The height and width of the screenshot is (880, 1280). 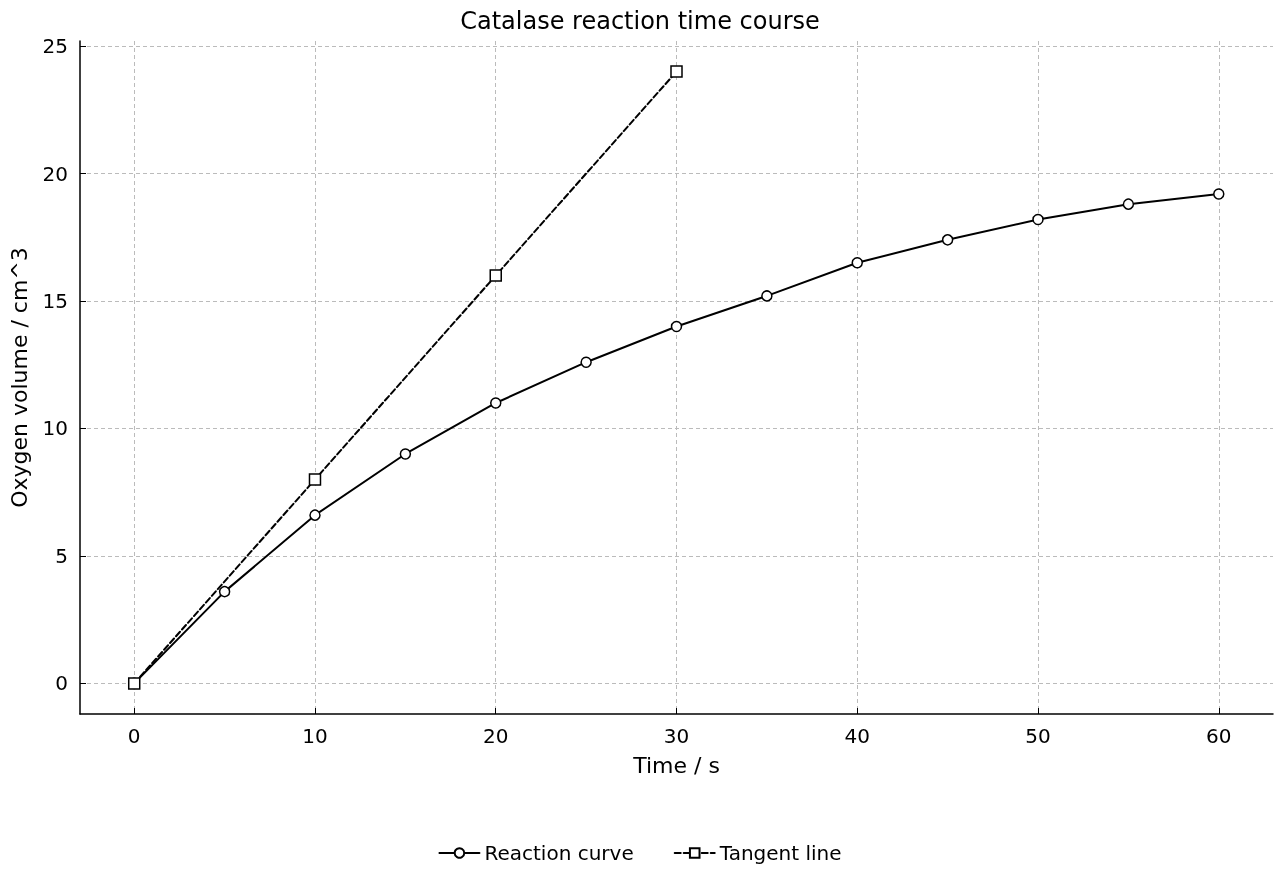 What do you see at coordinates (55, 46) in the screenshot?
I see `y-tick-label: 25` at bounding box center [55, 46].